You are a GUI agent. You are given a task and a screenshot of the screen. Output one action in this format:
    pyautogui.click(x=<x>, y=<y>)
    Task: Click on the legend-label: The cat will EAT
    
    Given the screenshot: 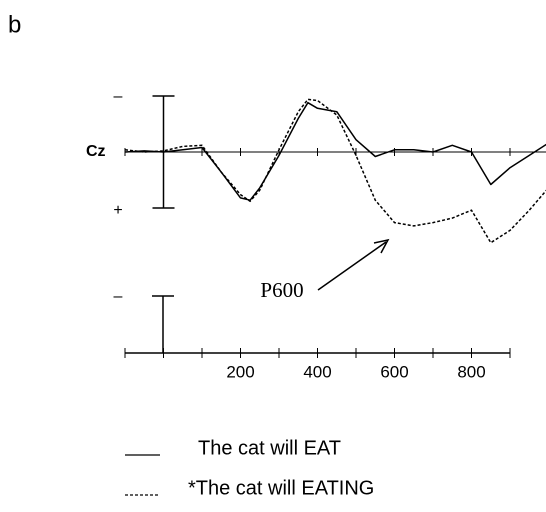 What is the action you would take?
    pyautogui.click(x=269, y=448)
    